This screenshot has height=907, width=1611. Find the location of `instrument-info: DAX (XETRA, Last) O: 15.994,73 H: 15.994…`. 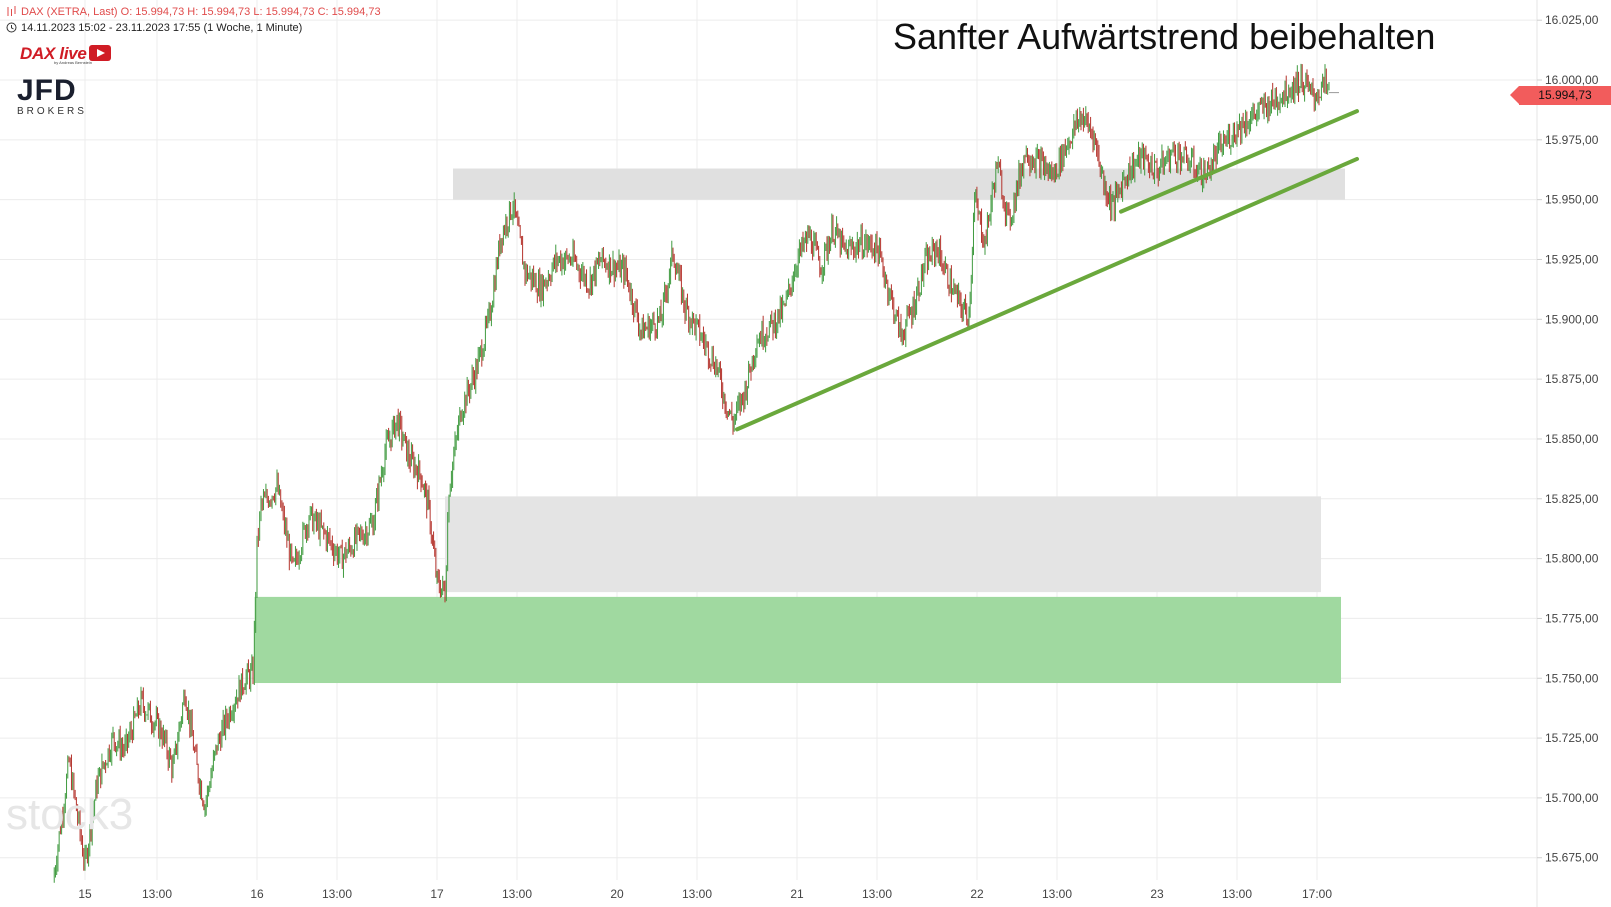

instrument-info: DAX (XETRA, Last) O: 15.994,73 H: 15.994… is located at coordinates (193, 12).